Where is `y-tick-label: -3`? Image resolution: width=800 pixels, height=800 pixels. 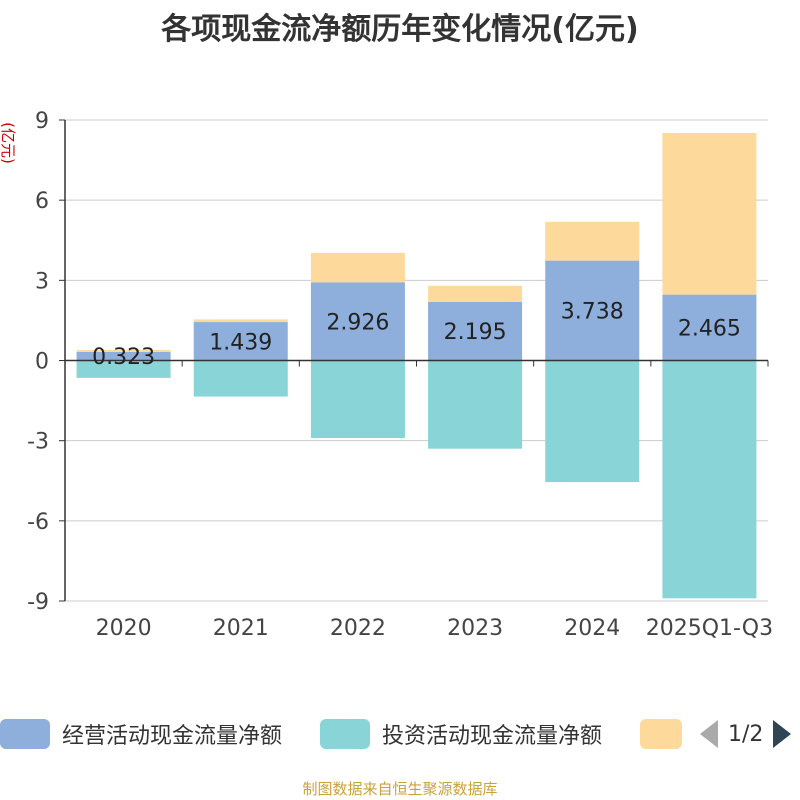 y-tick-label: -3 is located at coordinates (38, 442).